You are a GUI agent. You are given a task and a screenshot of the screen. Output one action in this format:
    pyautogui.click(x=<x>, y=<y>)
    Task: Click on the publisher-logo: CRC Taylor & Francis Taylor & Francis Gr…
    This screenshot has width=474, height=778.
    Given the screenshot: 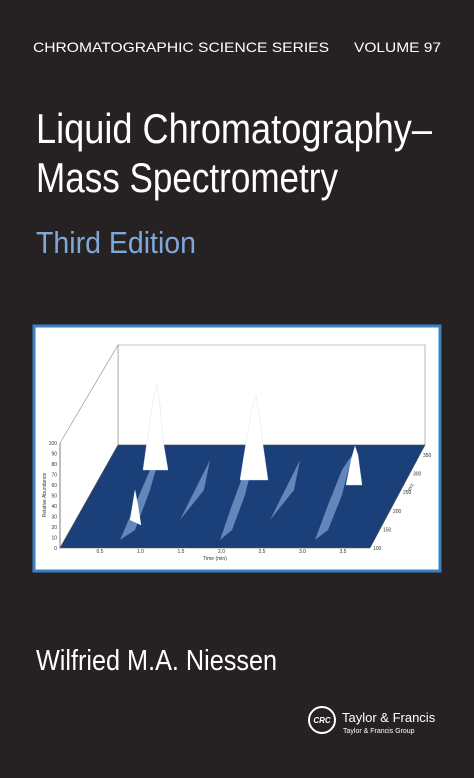 What is the action you would take?
    pyautogui.click(x=372, y=720)
    